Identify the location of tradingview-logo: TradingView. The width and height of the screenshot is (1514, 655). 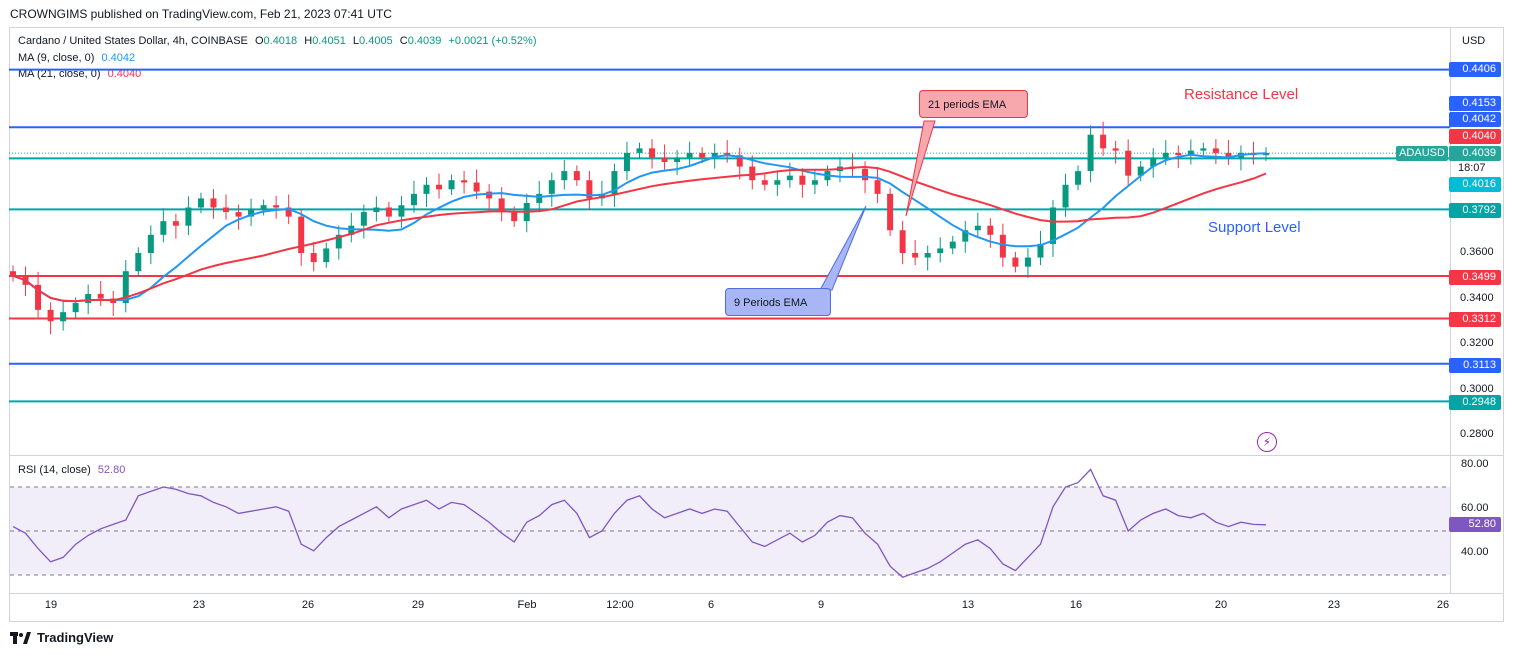
(61, 637).